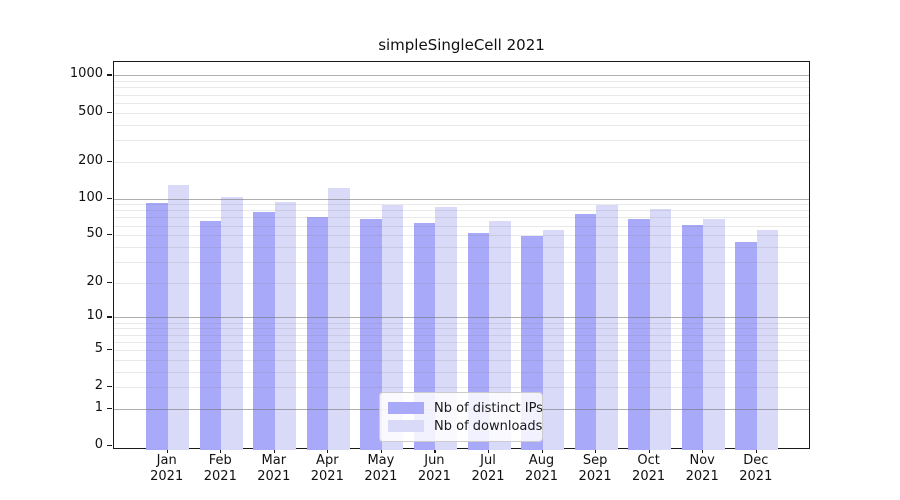 The image size is (900, 500). What do you see at coordinates (607, 327) in the screenshot?
I see `bar-downloads-sep` at bounding box center [607, 327].